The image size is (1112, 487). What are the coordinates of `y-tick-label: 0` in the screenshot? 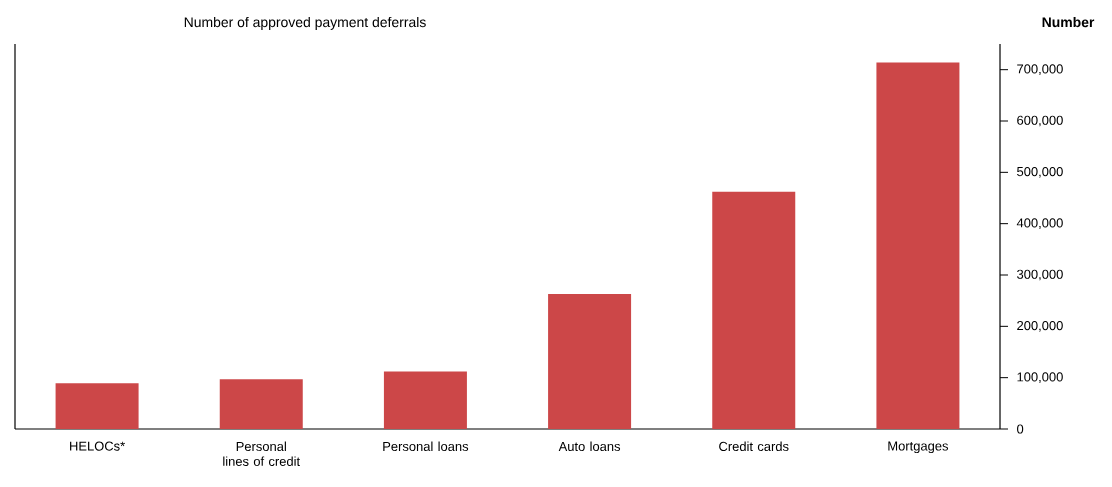 It's located at (1020, 429).